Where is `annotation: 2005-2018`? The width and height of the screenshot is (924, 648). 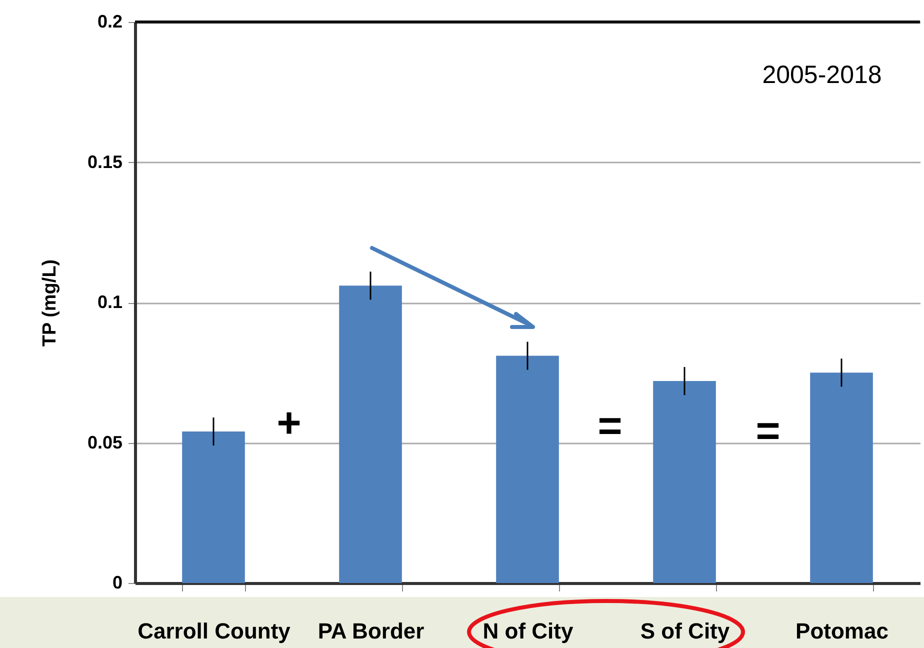 annotation: 2005-2018 is located at coordinates (822, 75).